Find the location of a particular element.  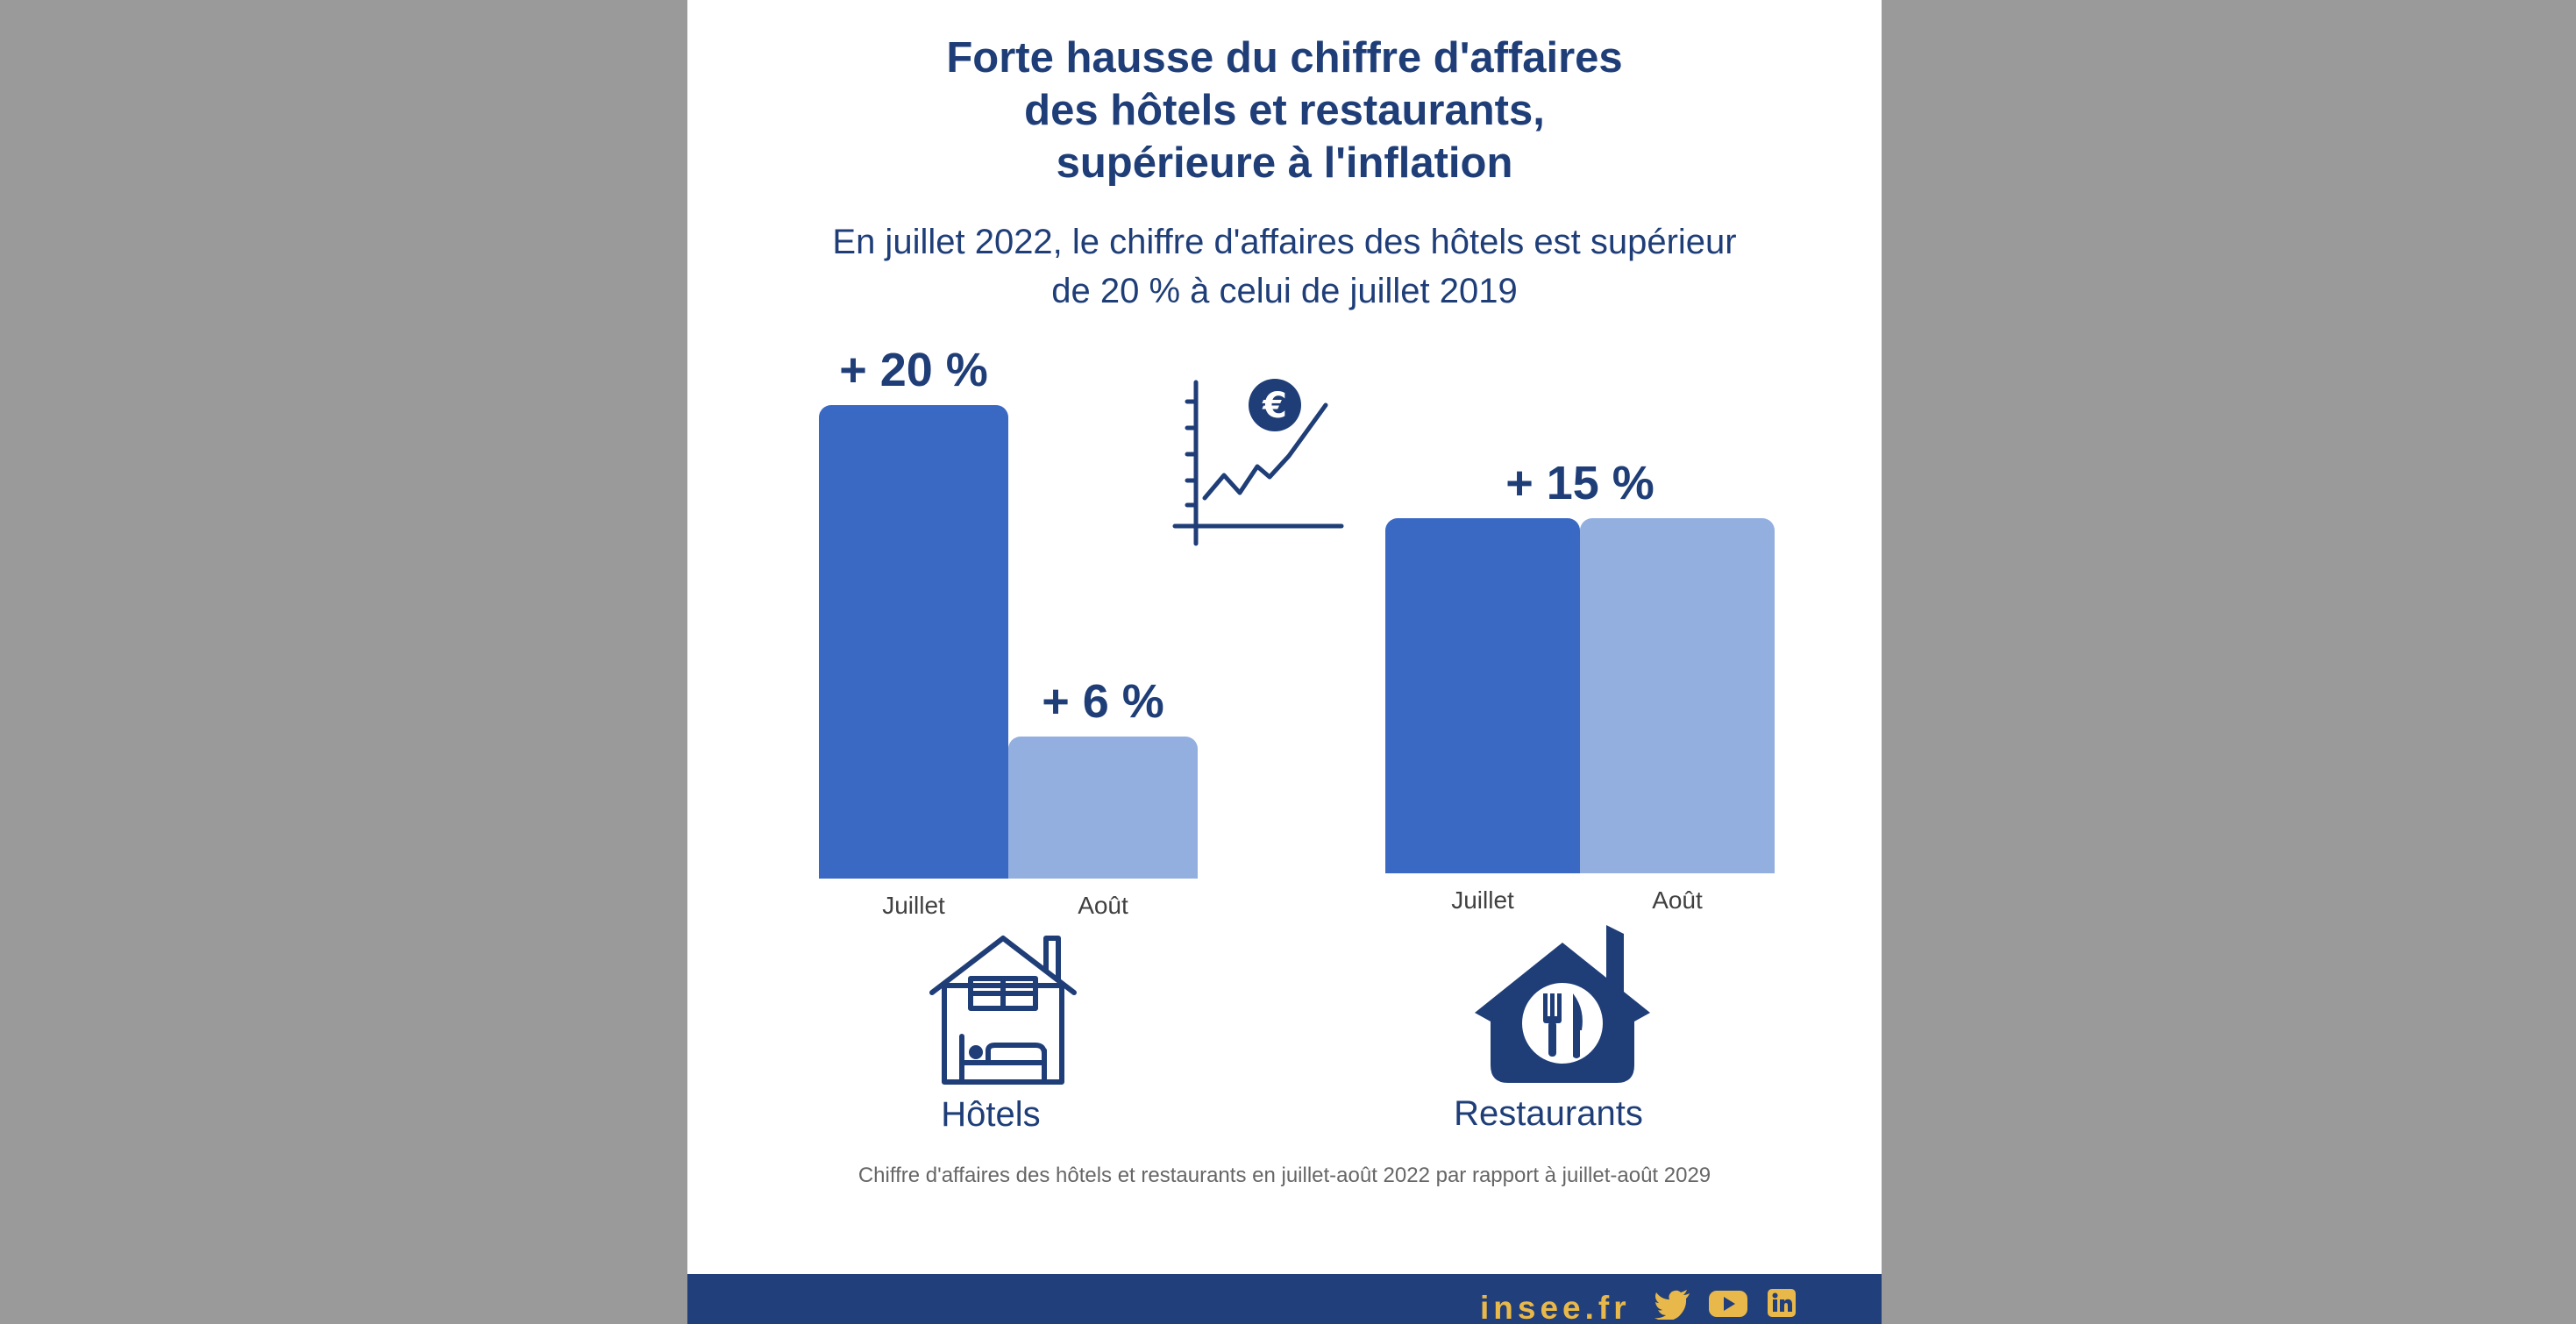

subtitle-line: de 20 % à celui de juillet 2019 is located at coordinates (1284, 291).